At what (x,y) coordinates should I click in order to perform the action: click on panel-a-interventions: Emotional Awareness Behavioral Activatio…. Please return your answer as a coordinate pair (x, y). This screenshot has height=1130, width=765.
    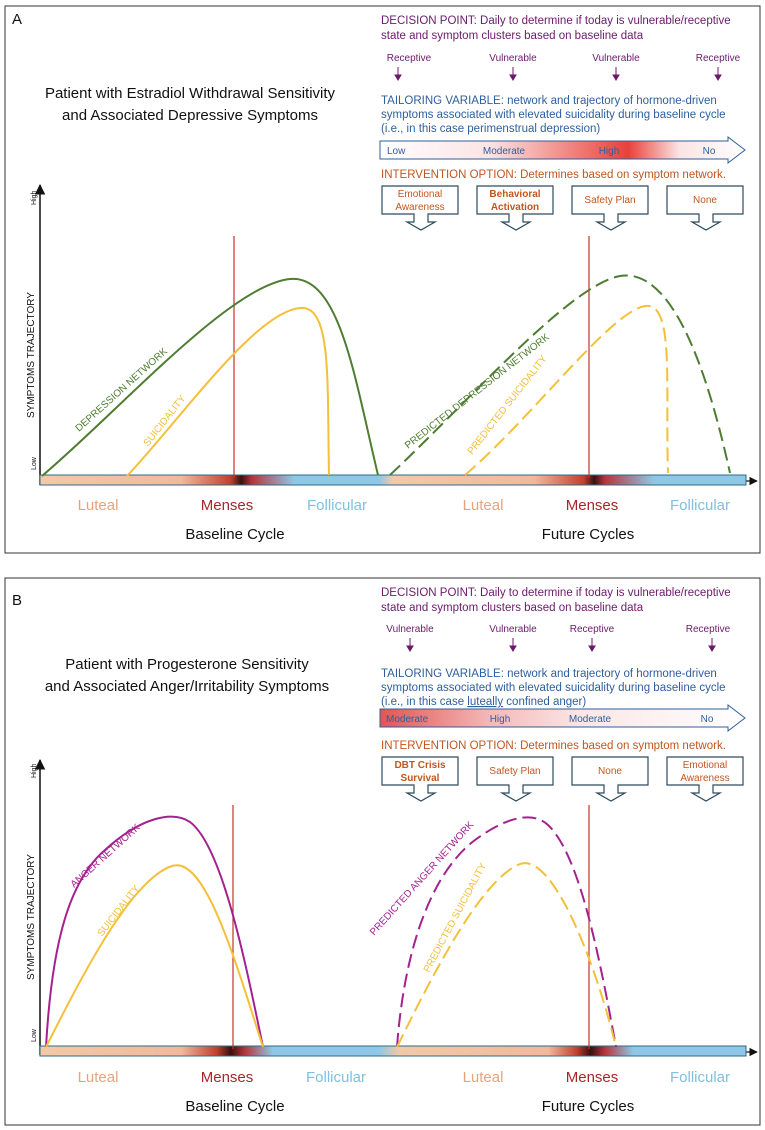
    Looking at the image, I should click on (562, 208).